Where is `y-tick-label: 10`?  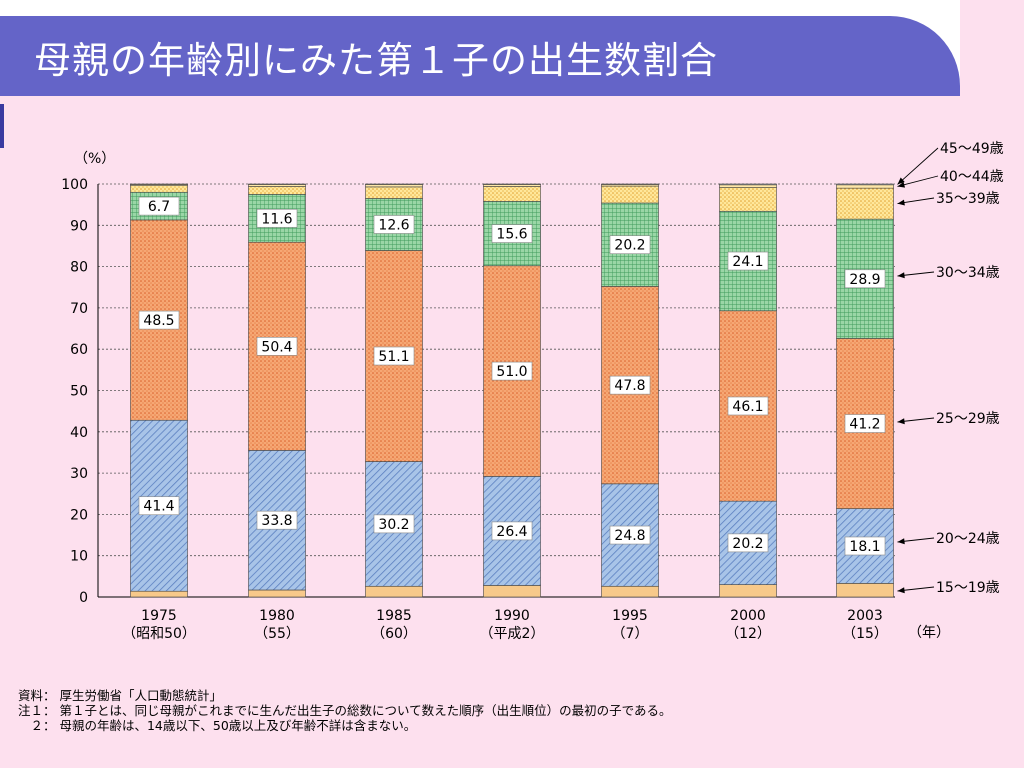 y-tick-label: 10 is located at coordinates (79, 557).